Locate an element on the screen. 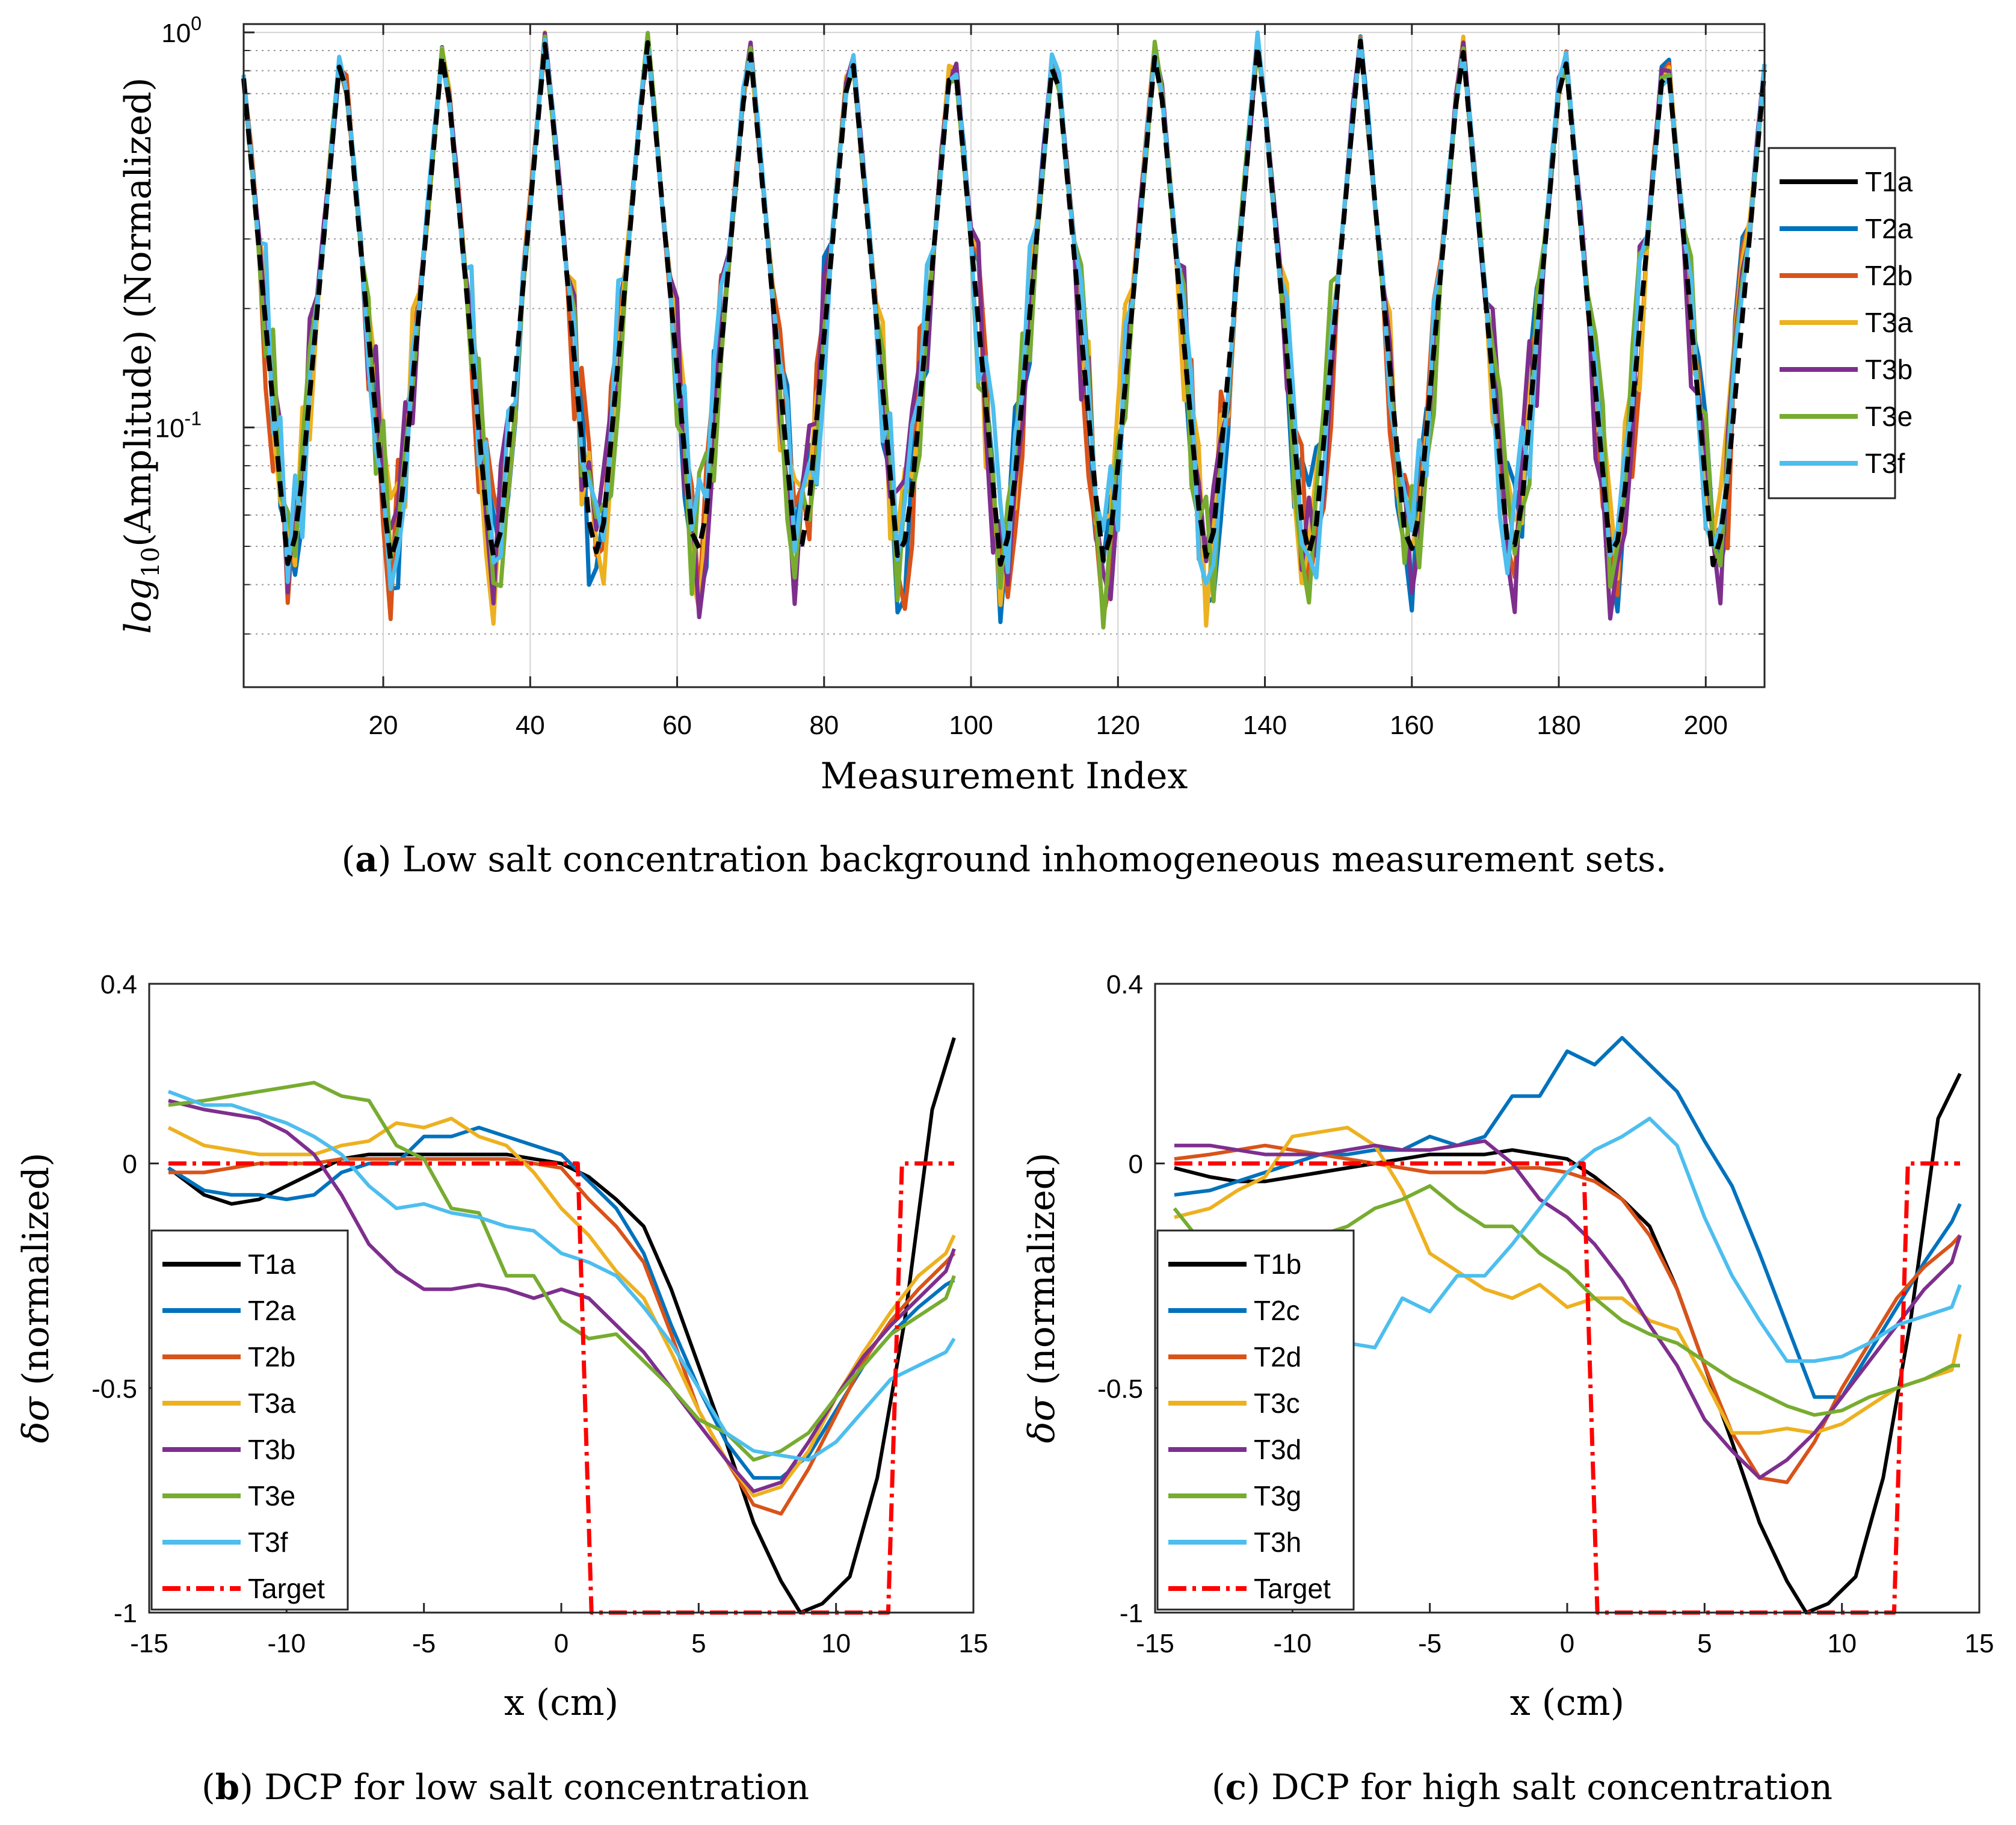 The width and height of the screenshot is (2016, 1825). panel-a-legend-label: T1a is located at coordinates (1889, 181).